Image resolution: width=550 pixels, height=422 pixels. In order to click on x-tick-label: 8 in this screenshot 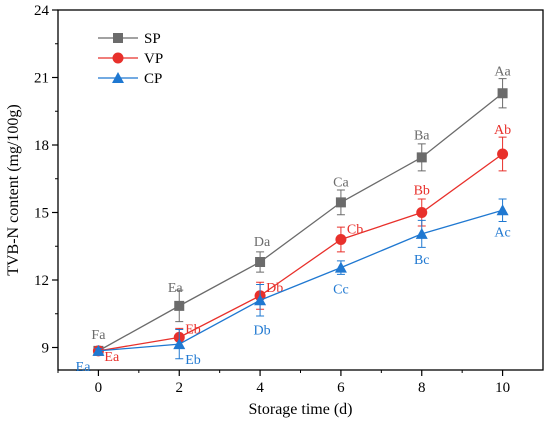, I will do `click(422, 388)`.